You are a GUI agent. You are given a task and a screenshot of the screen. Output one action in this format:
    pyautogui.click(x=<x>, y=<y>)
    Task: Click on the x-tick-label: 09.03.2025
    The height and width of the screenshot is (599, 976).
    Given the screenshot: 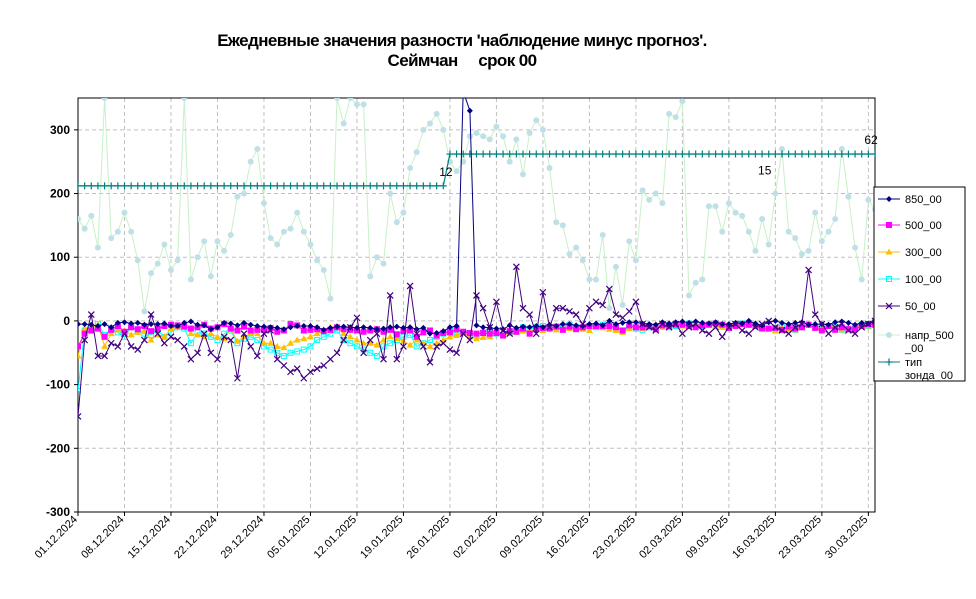 What is the action you would take?
    pyautogui.click(x=707, y=537)
    